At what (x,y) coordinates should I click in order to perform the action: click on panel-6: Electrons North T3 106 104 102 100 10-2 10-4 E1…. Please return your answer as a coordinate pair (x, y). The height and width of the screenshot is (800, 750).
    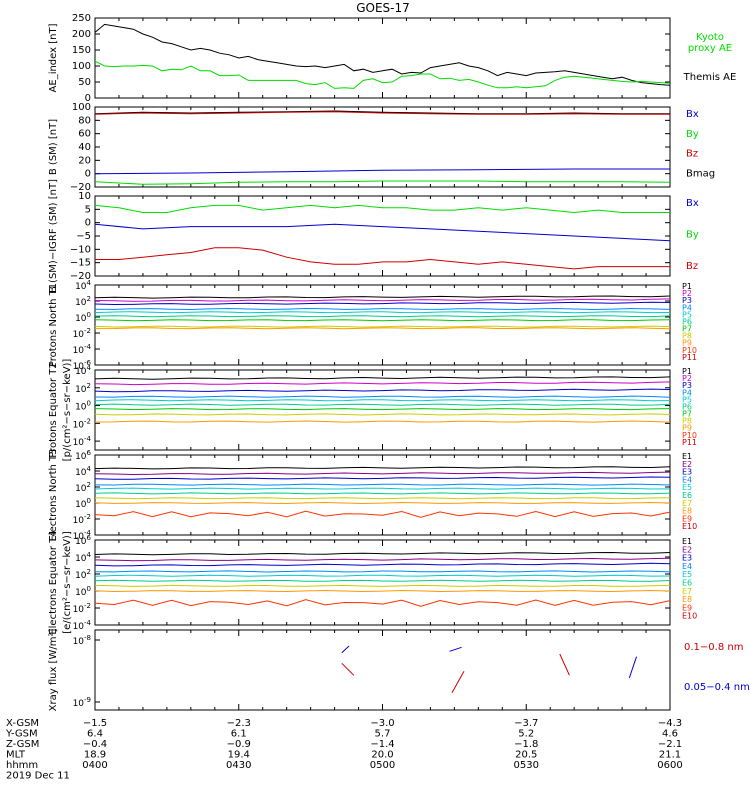
    Looking at the image, I should click on (372, 495).